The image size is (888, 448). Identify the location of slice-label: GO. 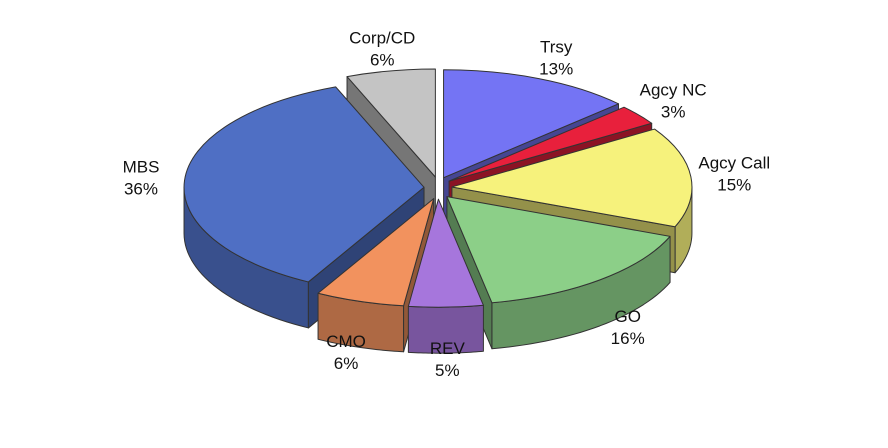
(627, 316).